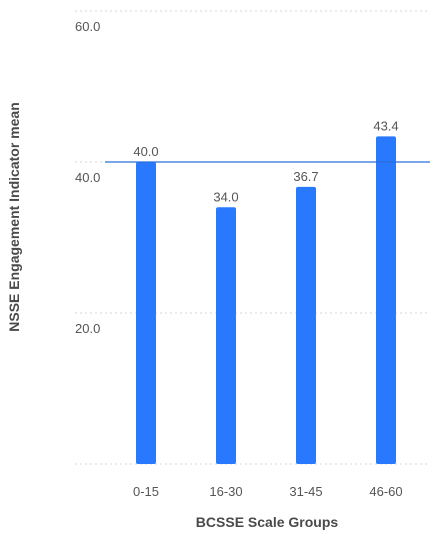 This screenshot has width=432, height=533. Describe the element at coordinates (145, 151) in the screenshot. I see `value-label-0-15: 40.0` at that location.